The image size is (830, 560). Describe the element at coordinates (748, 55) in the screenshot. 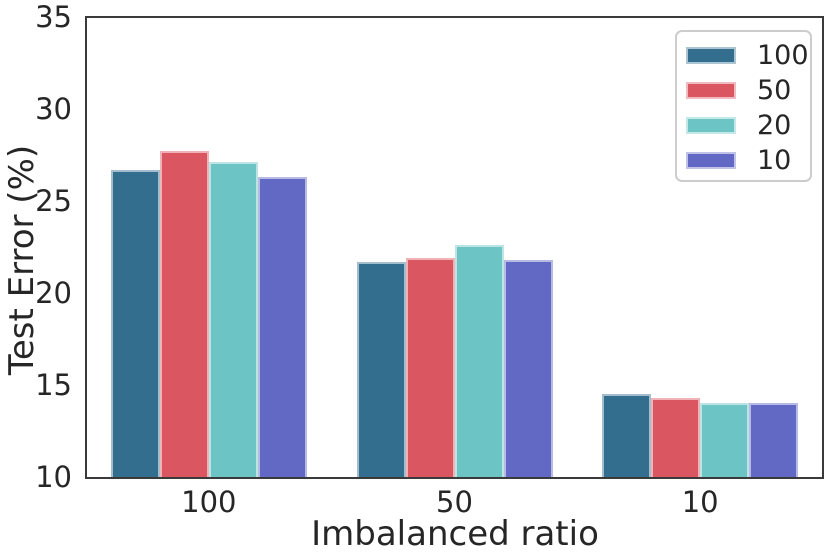

I see `legend-item-100: 100` at that location.